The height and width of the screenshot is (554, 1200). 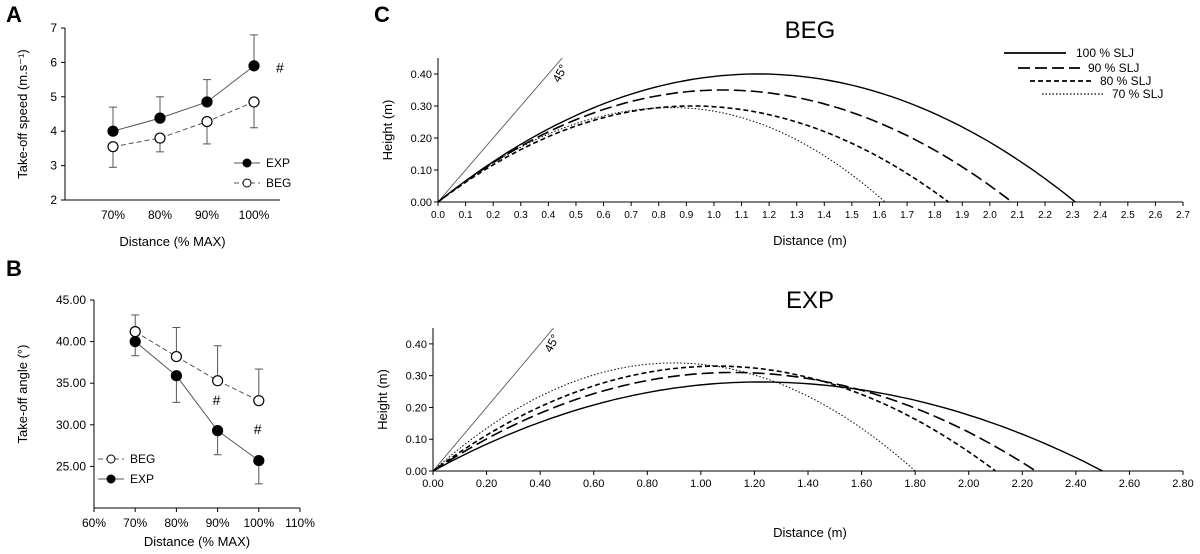 What do you see at coordinates (71, 425) in the screenshot?
I see `y-tick-label: 30.00` at bounding box center [71, 425].